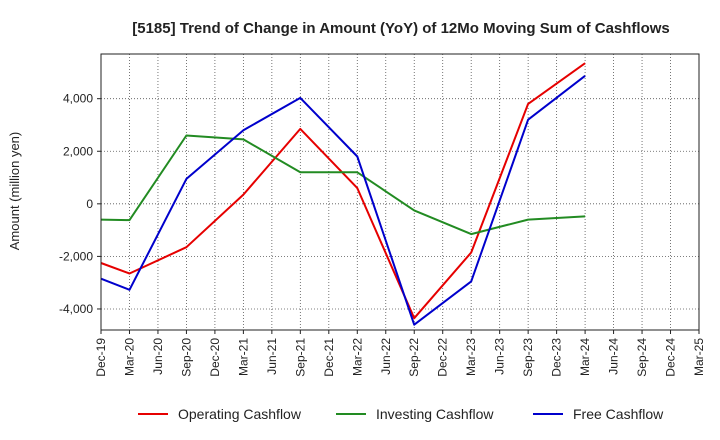  Describe the element at coordinates (76, 256) in the screenshot. I see `y-tick-label: -2,000` at that location.